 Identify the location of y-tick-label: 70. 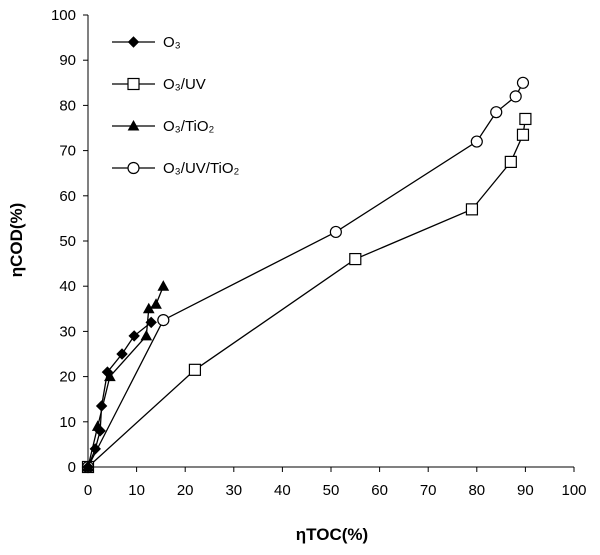
(67, 151).